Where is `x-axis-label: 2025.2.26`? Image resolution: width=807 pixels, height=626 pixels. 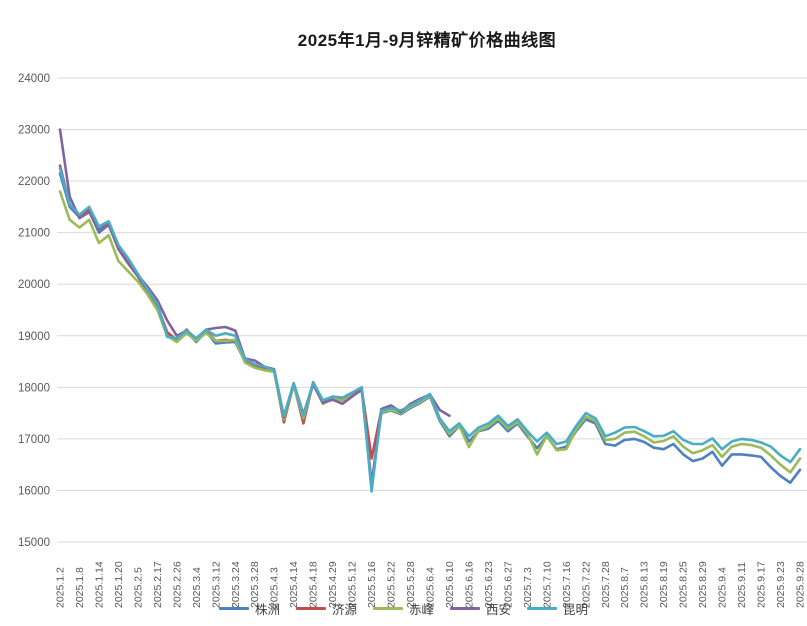 x-axis-label: 2025.2.26 is located at coordinates (177, 584).